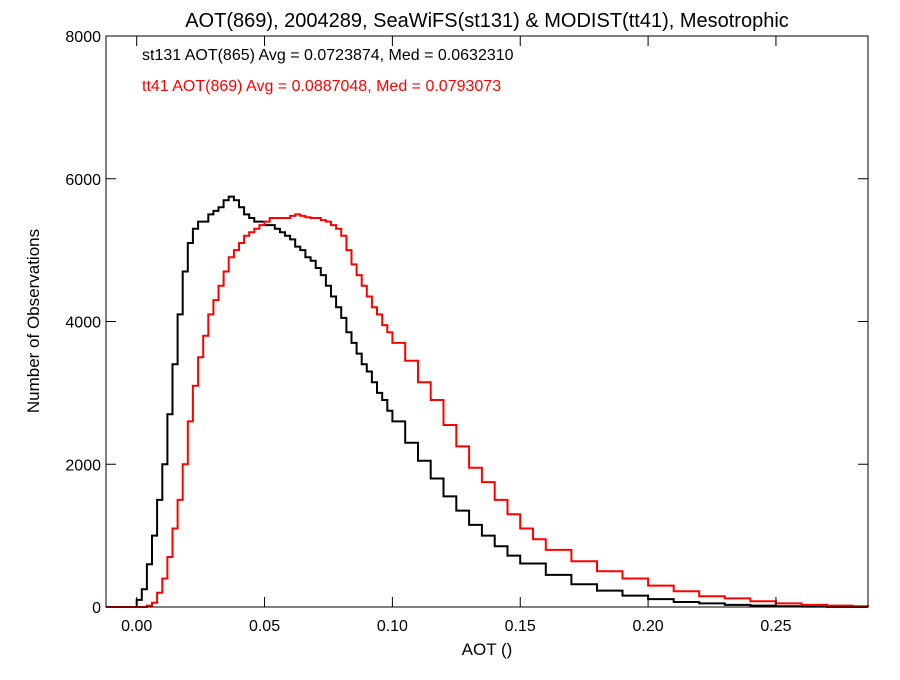 The height and width of the screenshot is (680, 900). What do you see at coordinates (775, 626) in the screenshot?
I see `x-tick-label-5: 0.25` at bounding box center [775, 626].